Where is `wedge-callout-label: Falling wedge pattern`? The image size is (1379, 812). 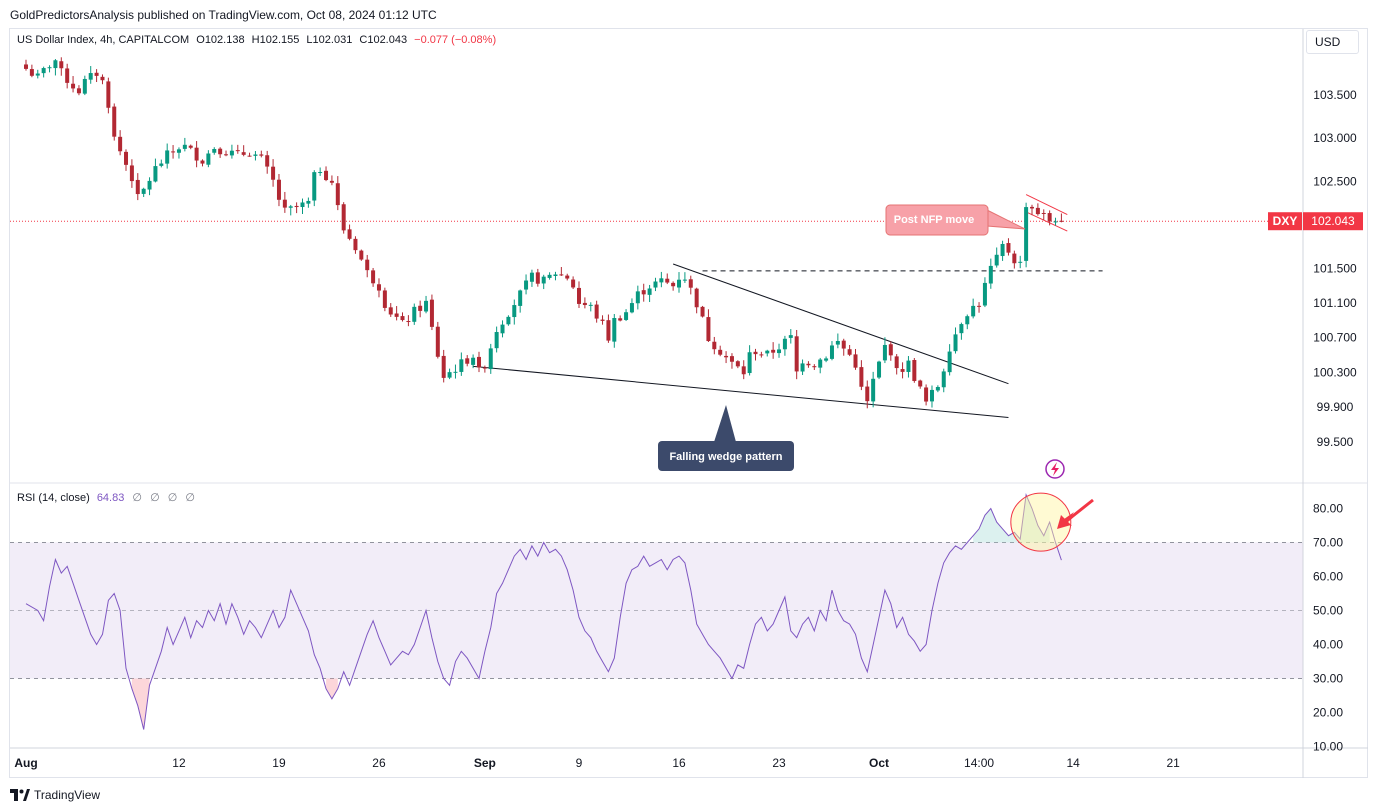 wedge-callout-label: Falling wedge pattern is located at coordinates (725, 457).